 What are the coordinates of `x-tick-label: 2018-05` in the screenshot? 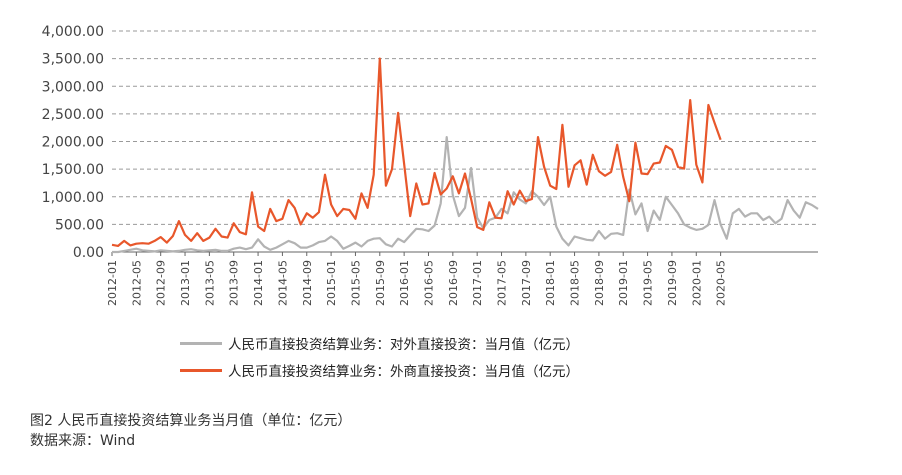 It's located at (575, 283).